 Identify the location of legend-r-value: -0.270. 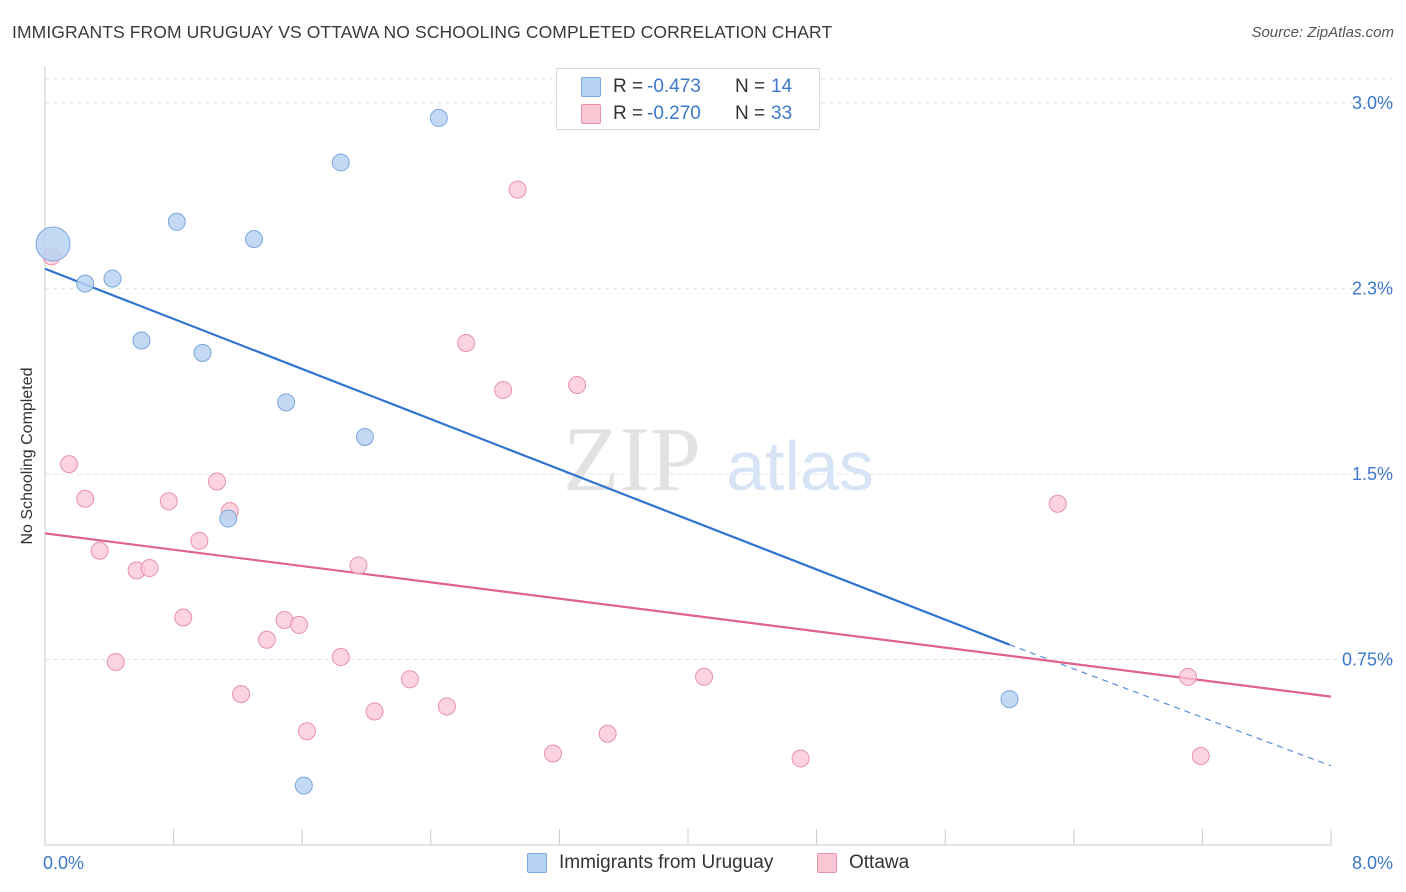
(674, 113).